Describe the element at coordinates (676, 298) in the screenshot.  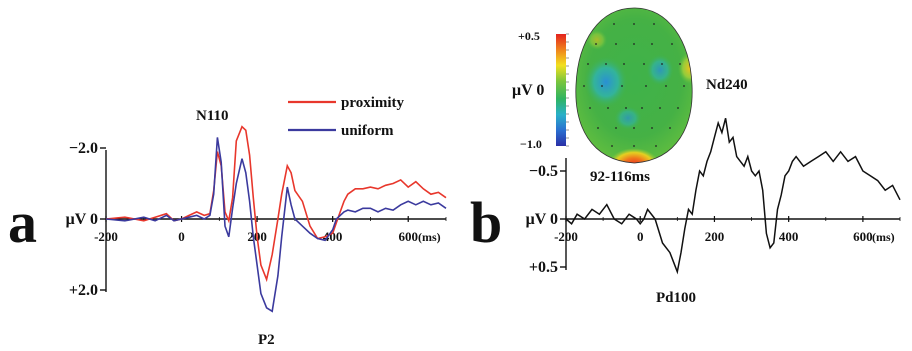
I see `annotation-pd100: Pd100` at that location.